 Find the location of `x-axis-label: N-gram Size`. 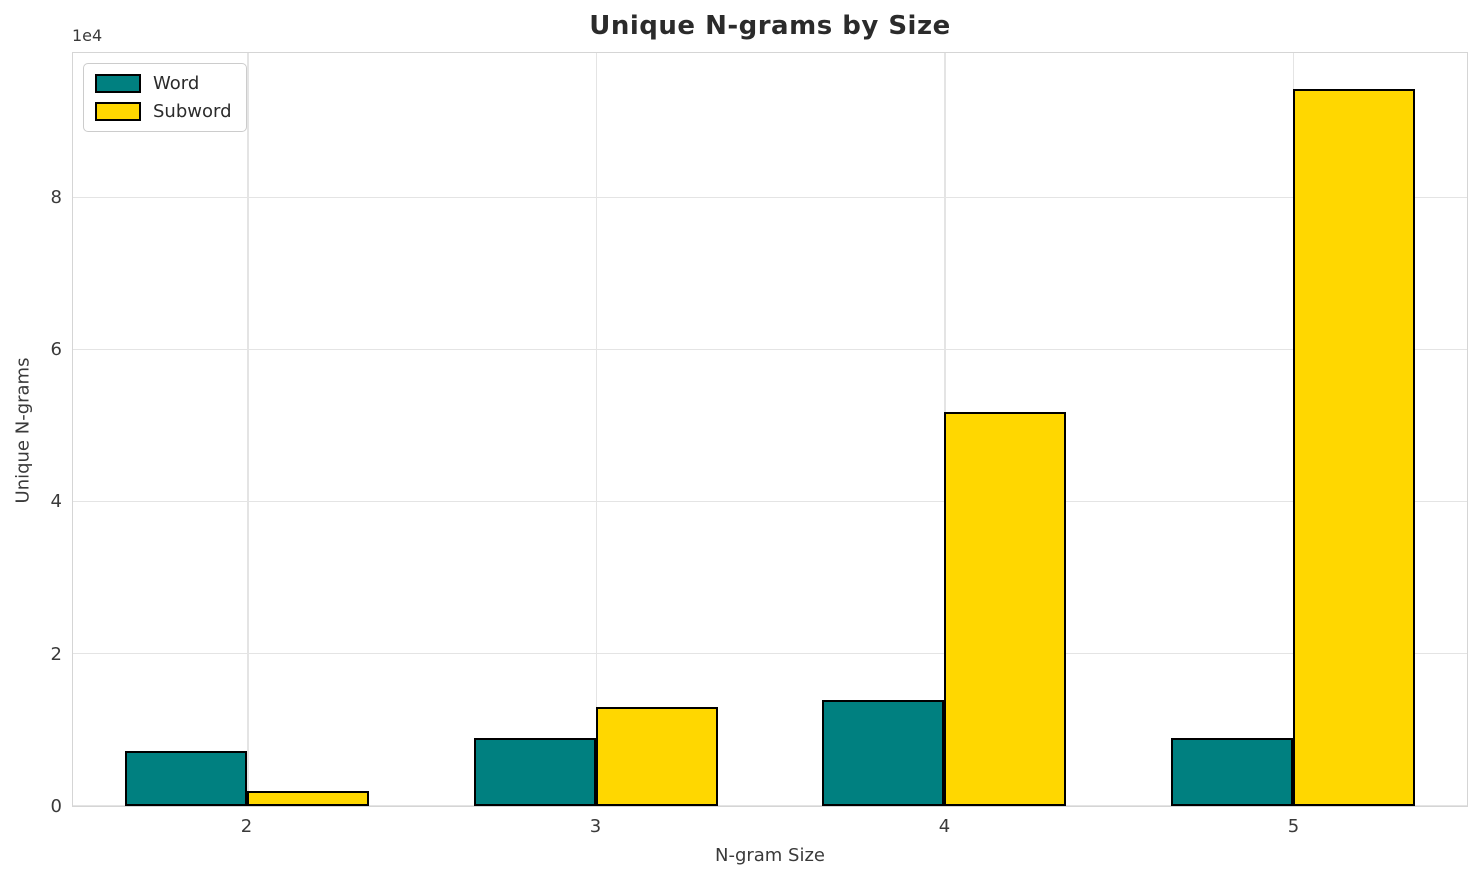

x-axis-label: N-gram Size is located at coordinates (770, 855).